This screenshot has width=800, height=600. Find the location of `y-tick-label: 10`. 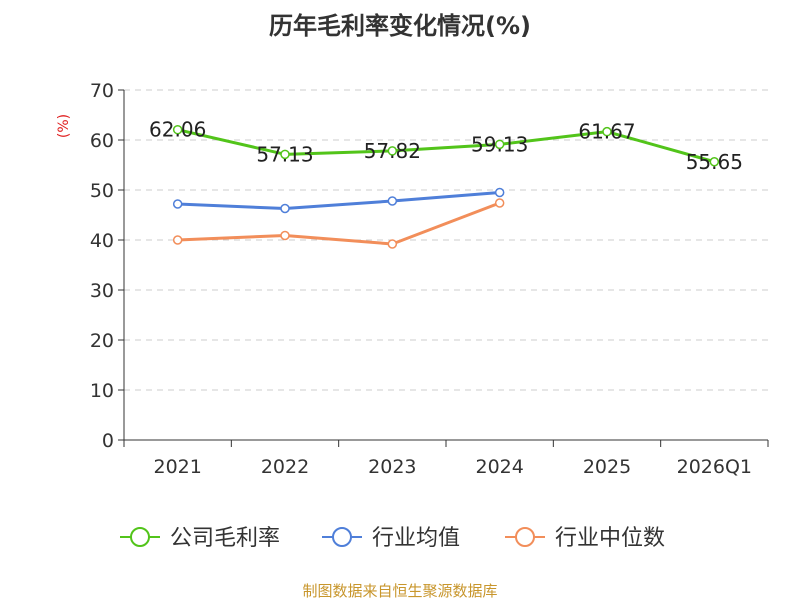

y-tick-label: 10 is located at coordinates (102, 391).